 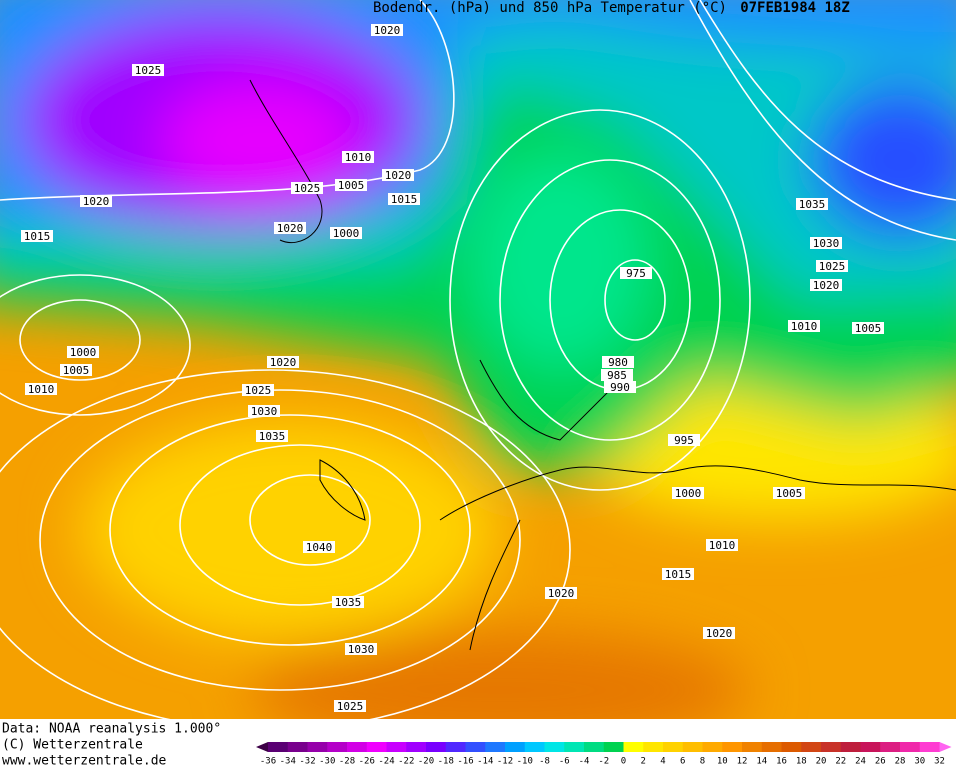 What do you see at coordinates (643, 762) in the screenshot?
I see `colorbar-label: 2` at bounding box center [643, 762].